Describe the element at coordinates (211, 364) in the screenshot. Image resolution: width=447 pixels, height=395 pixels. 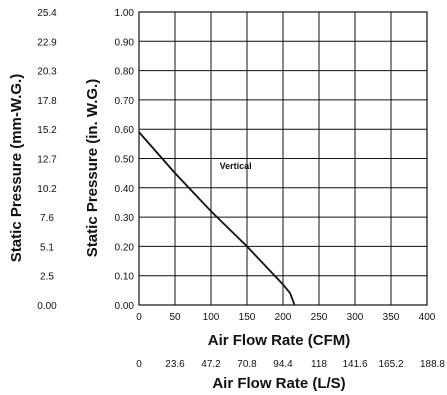
I see `x-tick-label-ls: 47.2` at that location.